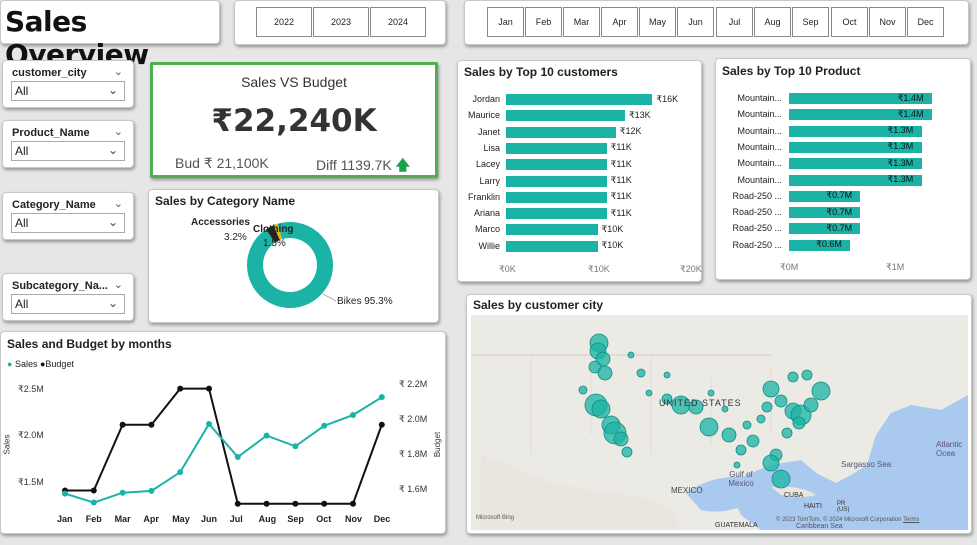  I want to click on month-nov-button: Nov, so click(887, 22).